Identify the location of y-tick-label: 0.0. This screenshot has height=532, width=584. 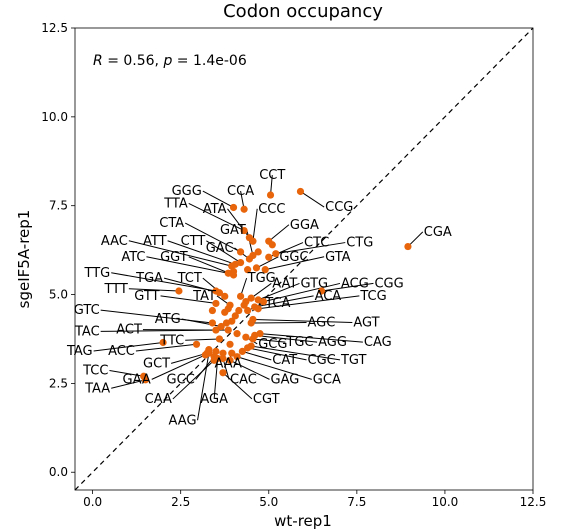
(58, 472).